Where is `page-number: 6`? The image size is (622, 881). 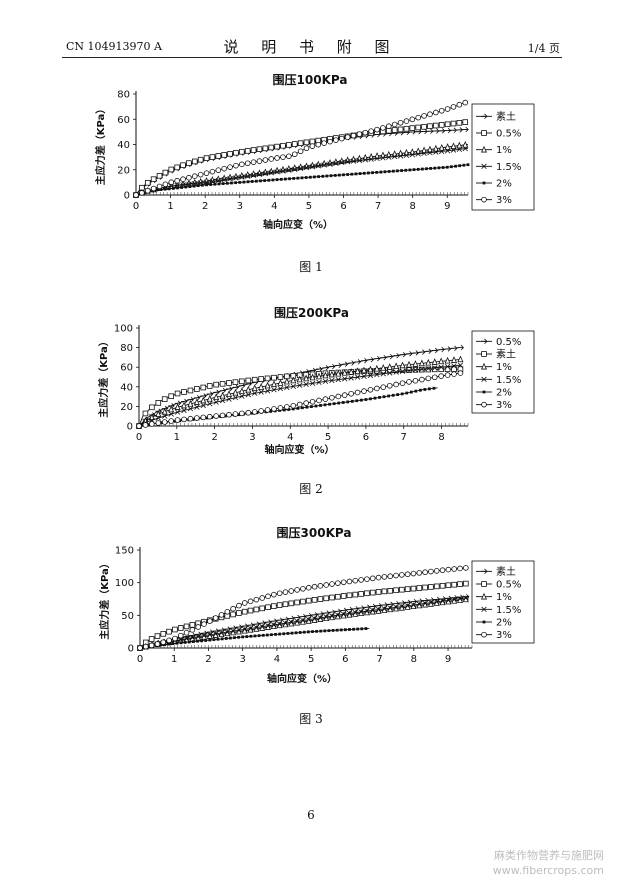 page-number: 6 is located at coordinates (311, 815).